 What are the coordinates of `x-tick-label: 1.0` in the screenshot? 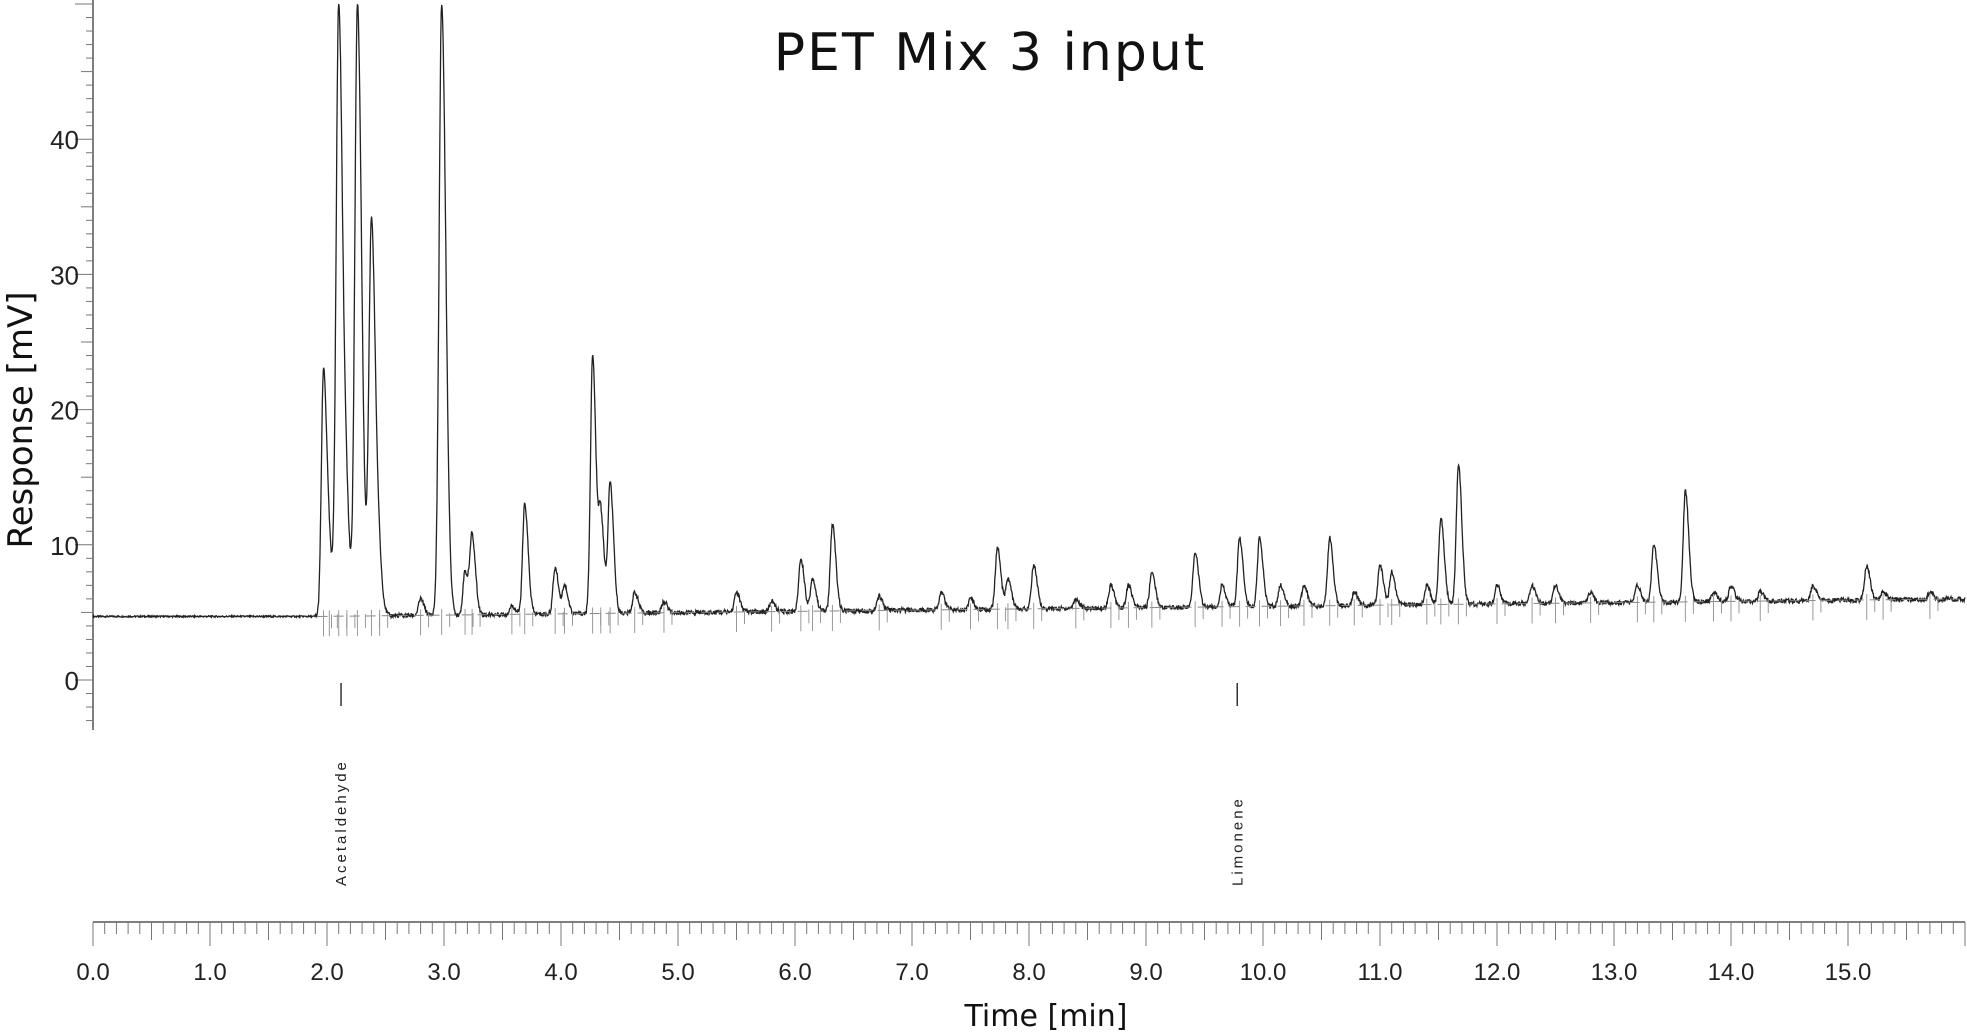 It's located at (209, 972).